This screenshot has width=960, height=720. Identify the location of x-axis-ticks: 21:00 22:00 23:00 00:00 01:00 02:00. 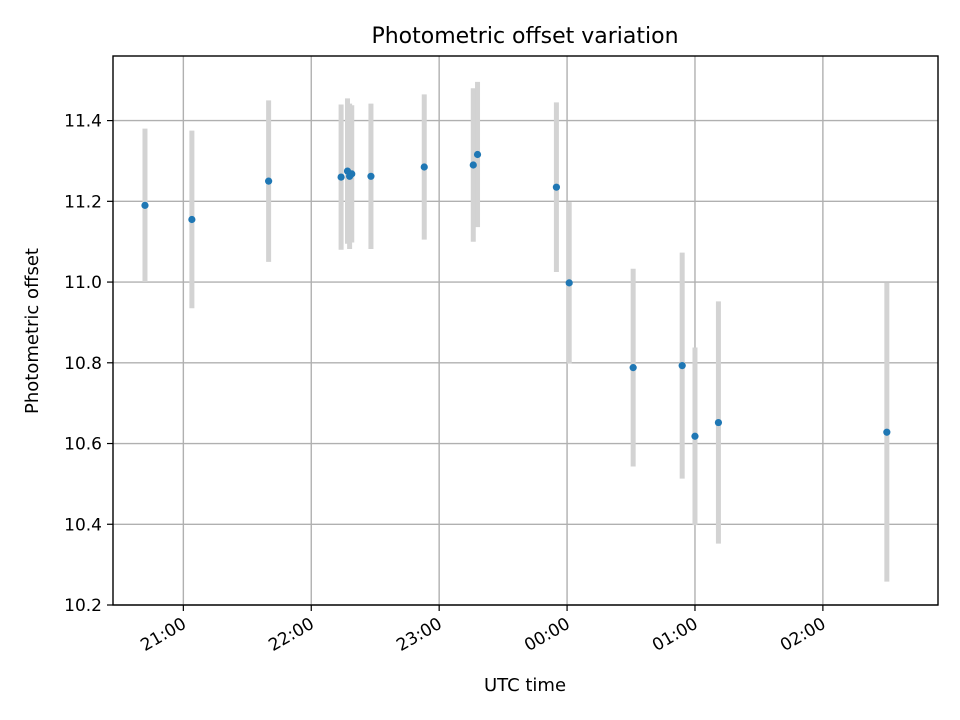
(483, 630).